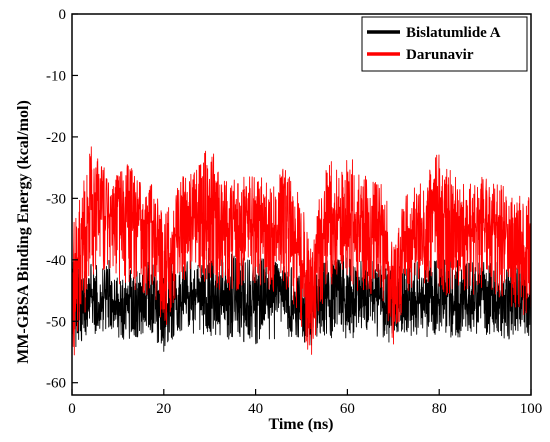 Image resolution: width=550 pixels, height=442 pixels. I want to click on legend-box, so click(444, 44).